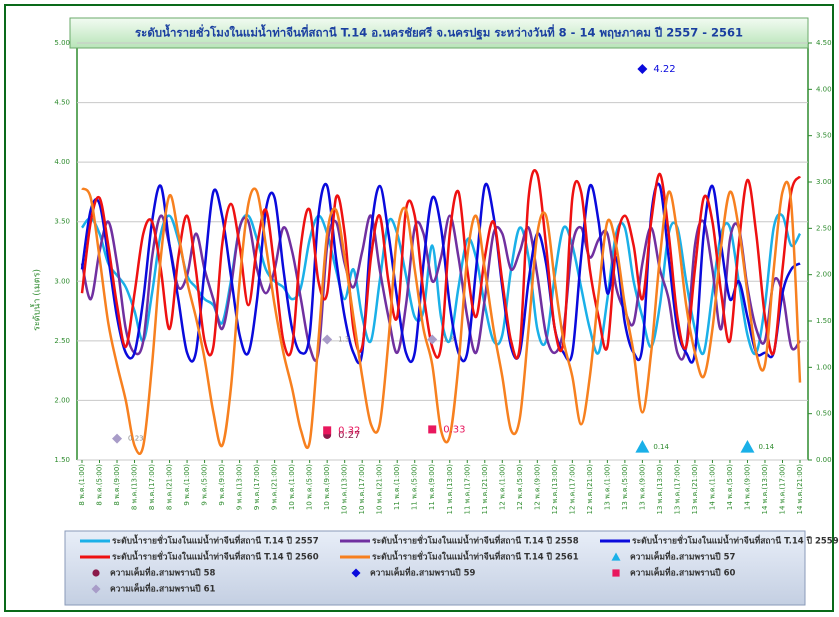 This screenshot has height=617, width=839. I want to click on x-tick-label: 12 พ.ค.(21:00), so click(590, 489).